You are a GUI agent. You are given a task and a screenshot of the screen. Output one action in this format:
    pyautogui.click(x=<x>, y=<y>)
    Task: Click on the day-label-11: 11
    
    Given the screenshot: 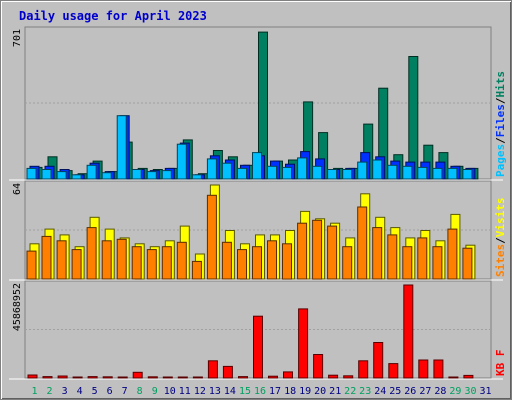 What is the action you would take?
    pyautogui.click(x=185, y=391)
    